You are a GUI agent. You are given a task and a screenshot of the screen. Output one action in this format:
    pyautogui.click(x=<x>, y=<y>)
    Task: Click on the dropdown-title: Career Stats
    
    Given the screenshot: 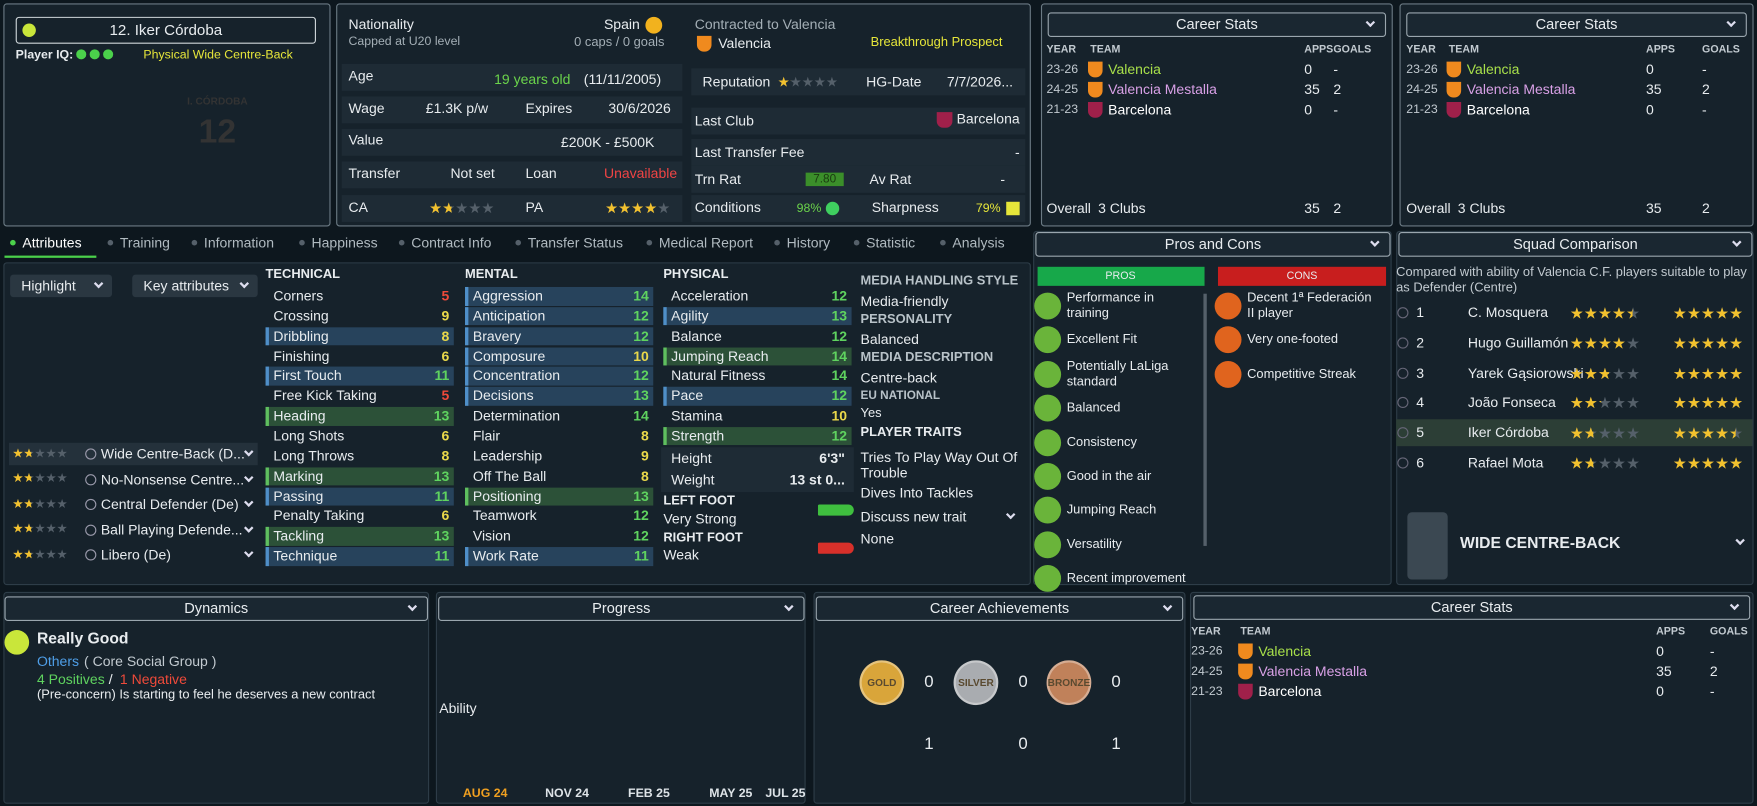 What is the action you would take?
    pyautogui.click(x=1576, y=24)
    